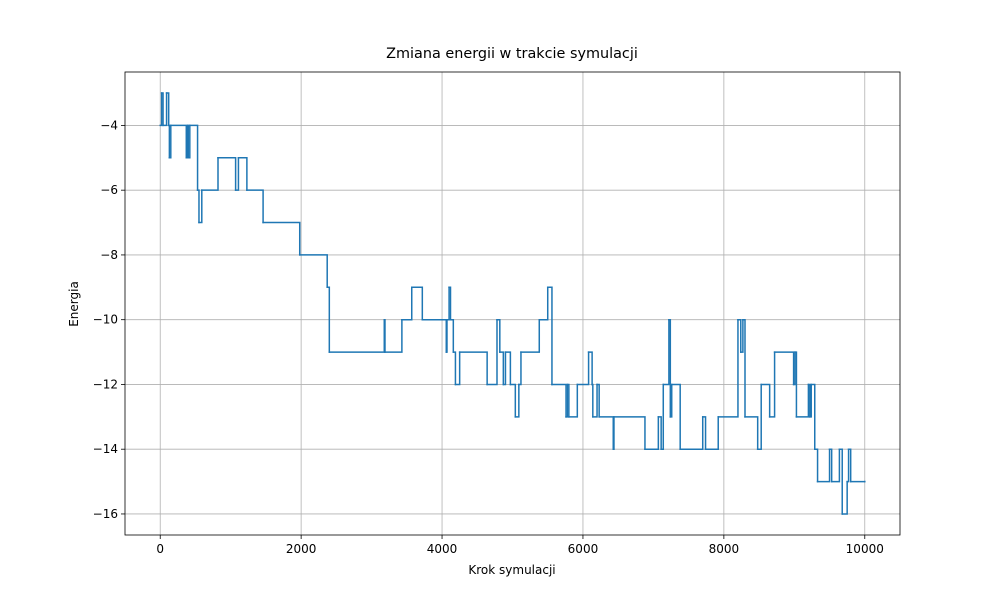 The image size is (1000, 604). Describe the element at coordinates (105, 514) in the screenshot. I see `y-tick-label: −16` at that location.